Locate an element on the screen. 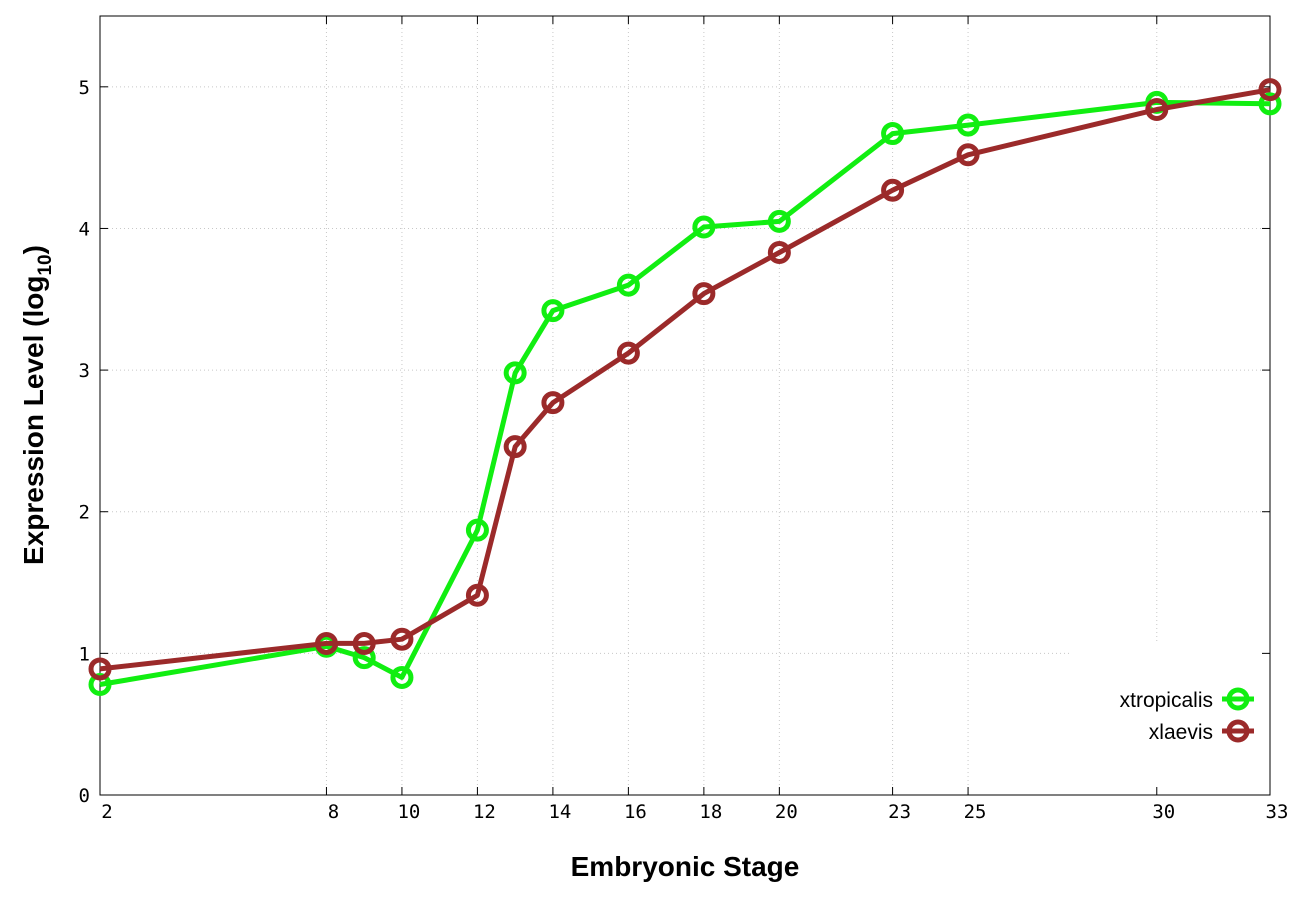 The image size is (1296, 907). x-tick-label: 30 is located at coordinates (1163, 812).